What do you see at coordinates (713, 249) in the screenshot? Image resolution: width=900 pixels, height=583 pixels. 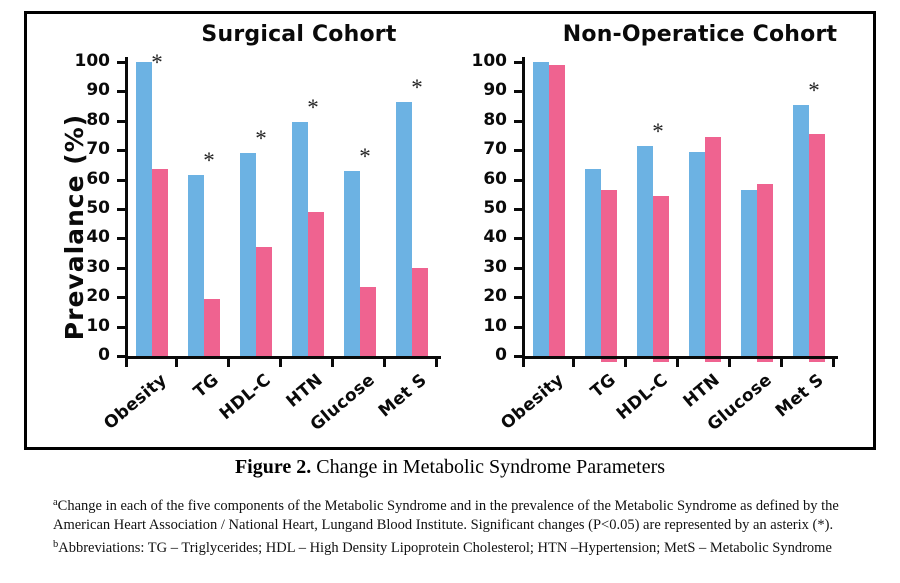 I see `bar-pink-htn` at bounding box center [713, 249].